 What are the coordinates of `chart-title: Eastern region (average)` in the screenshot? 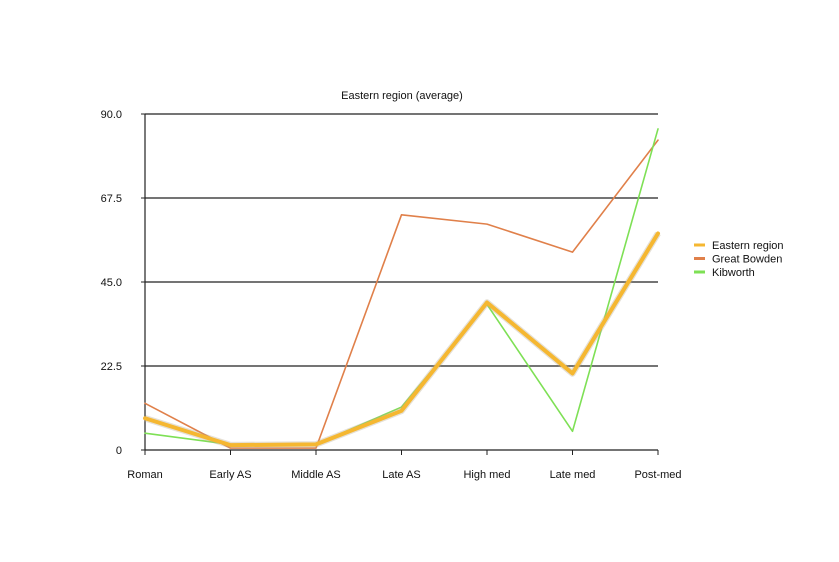 It's located at (402, 96).